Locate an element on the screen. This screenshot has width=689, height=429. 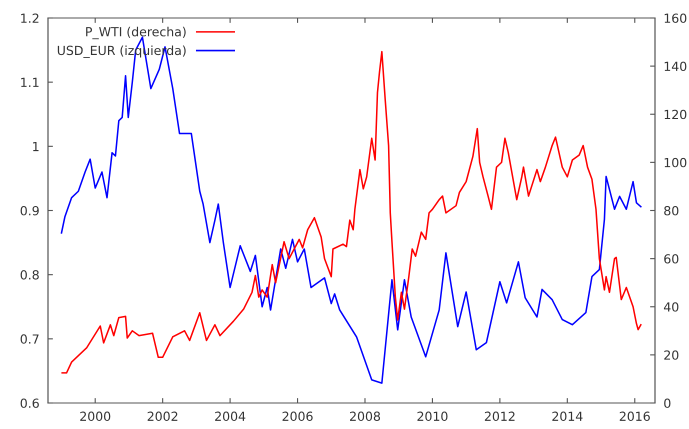
y2-tick-label: 20 is located at coordinates (671, 355).